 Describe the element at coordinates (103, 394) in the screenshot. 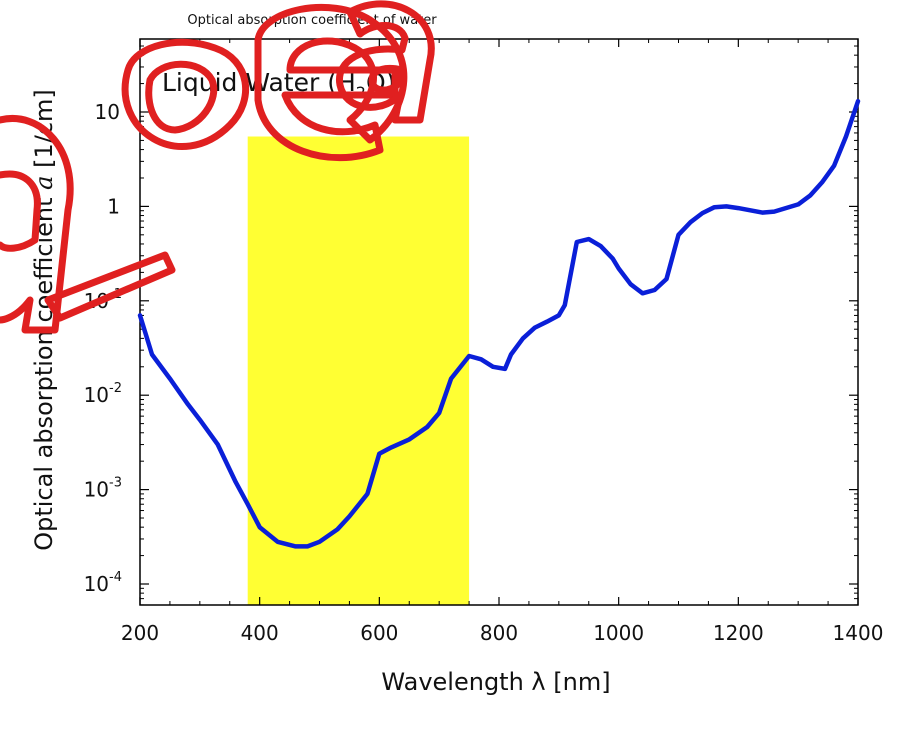

I see `y-tick-label: 10⁻²` at that location.